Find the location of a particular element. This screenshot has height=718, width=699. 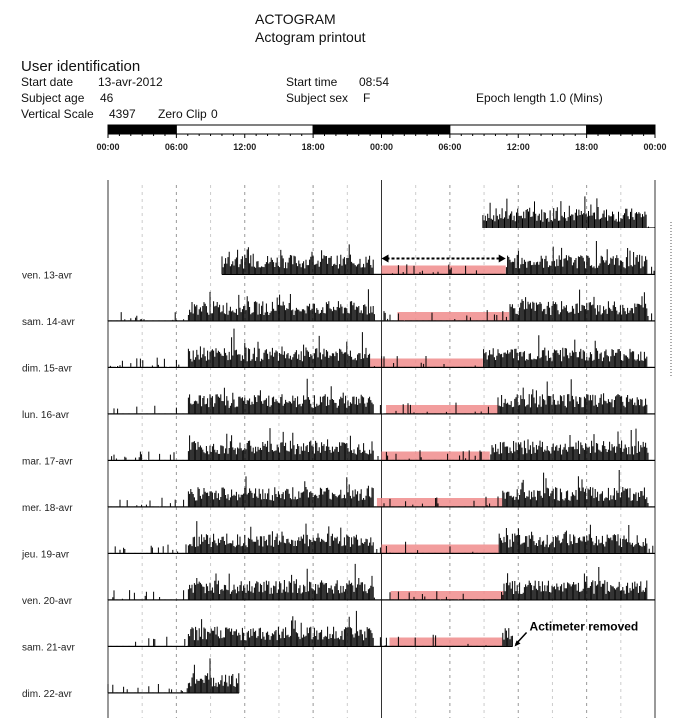

start-date-label: Start date is located at coordinates (47, 82).